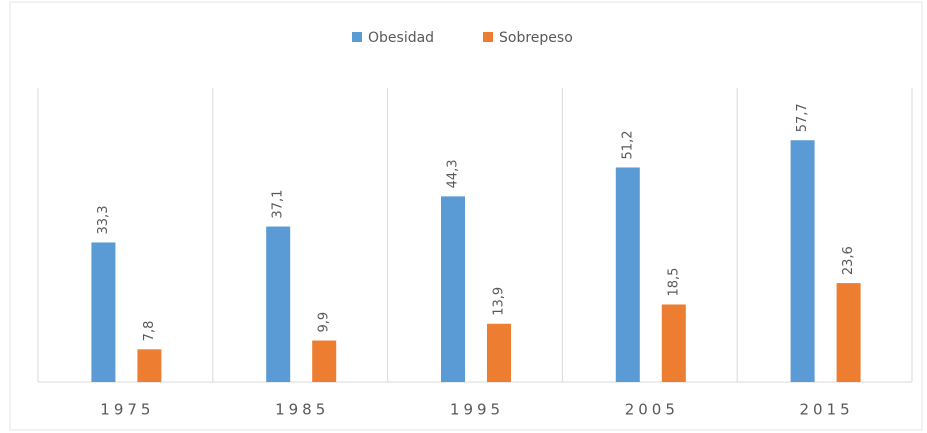  What do you see at coordinates (802, 117) in the screenshot?
I see `value-label: 57,7` at bounding box center [802, 117].